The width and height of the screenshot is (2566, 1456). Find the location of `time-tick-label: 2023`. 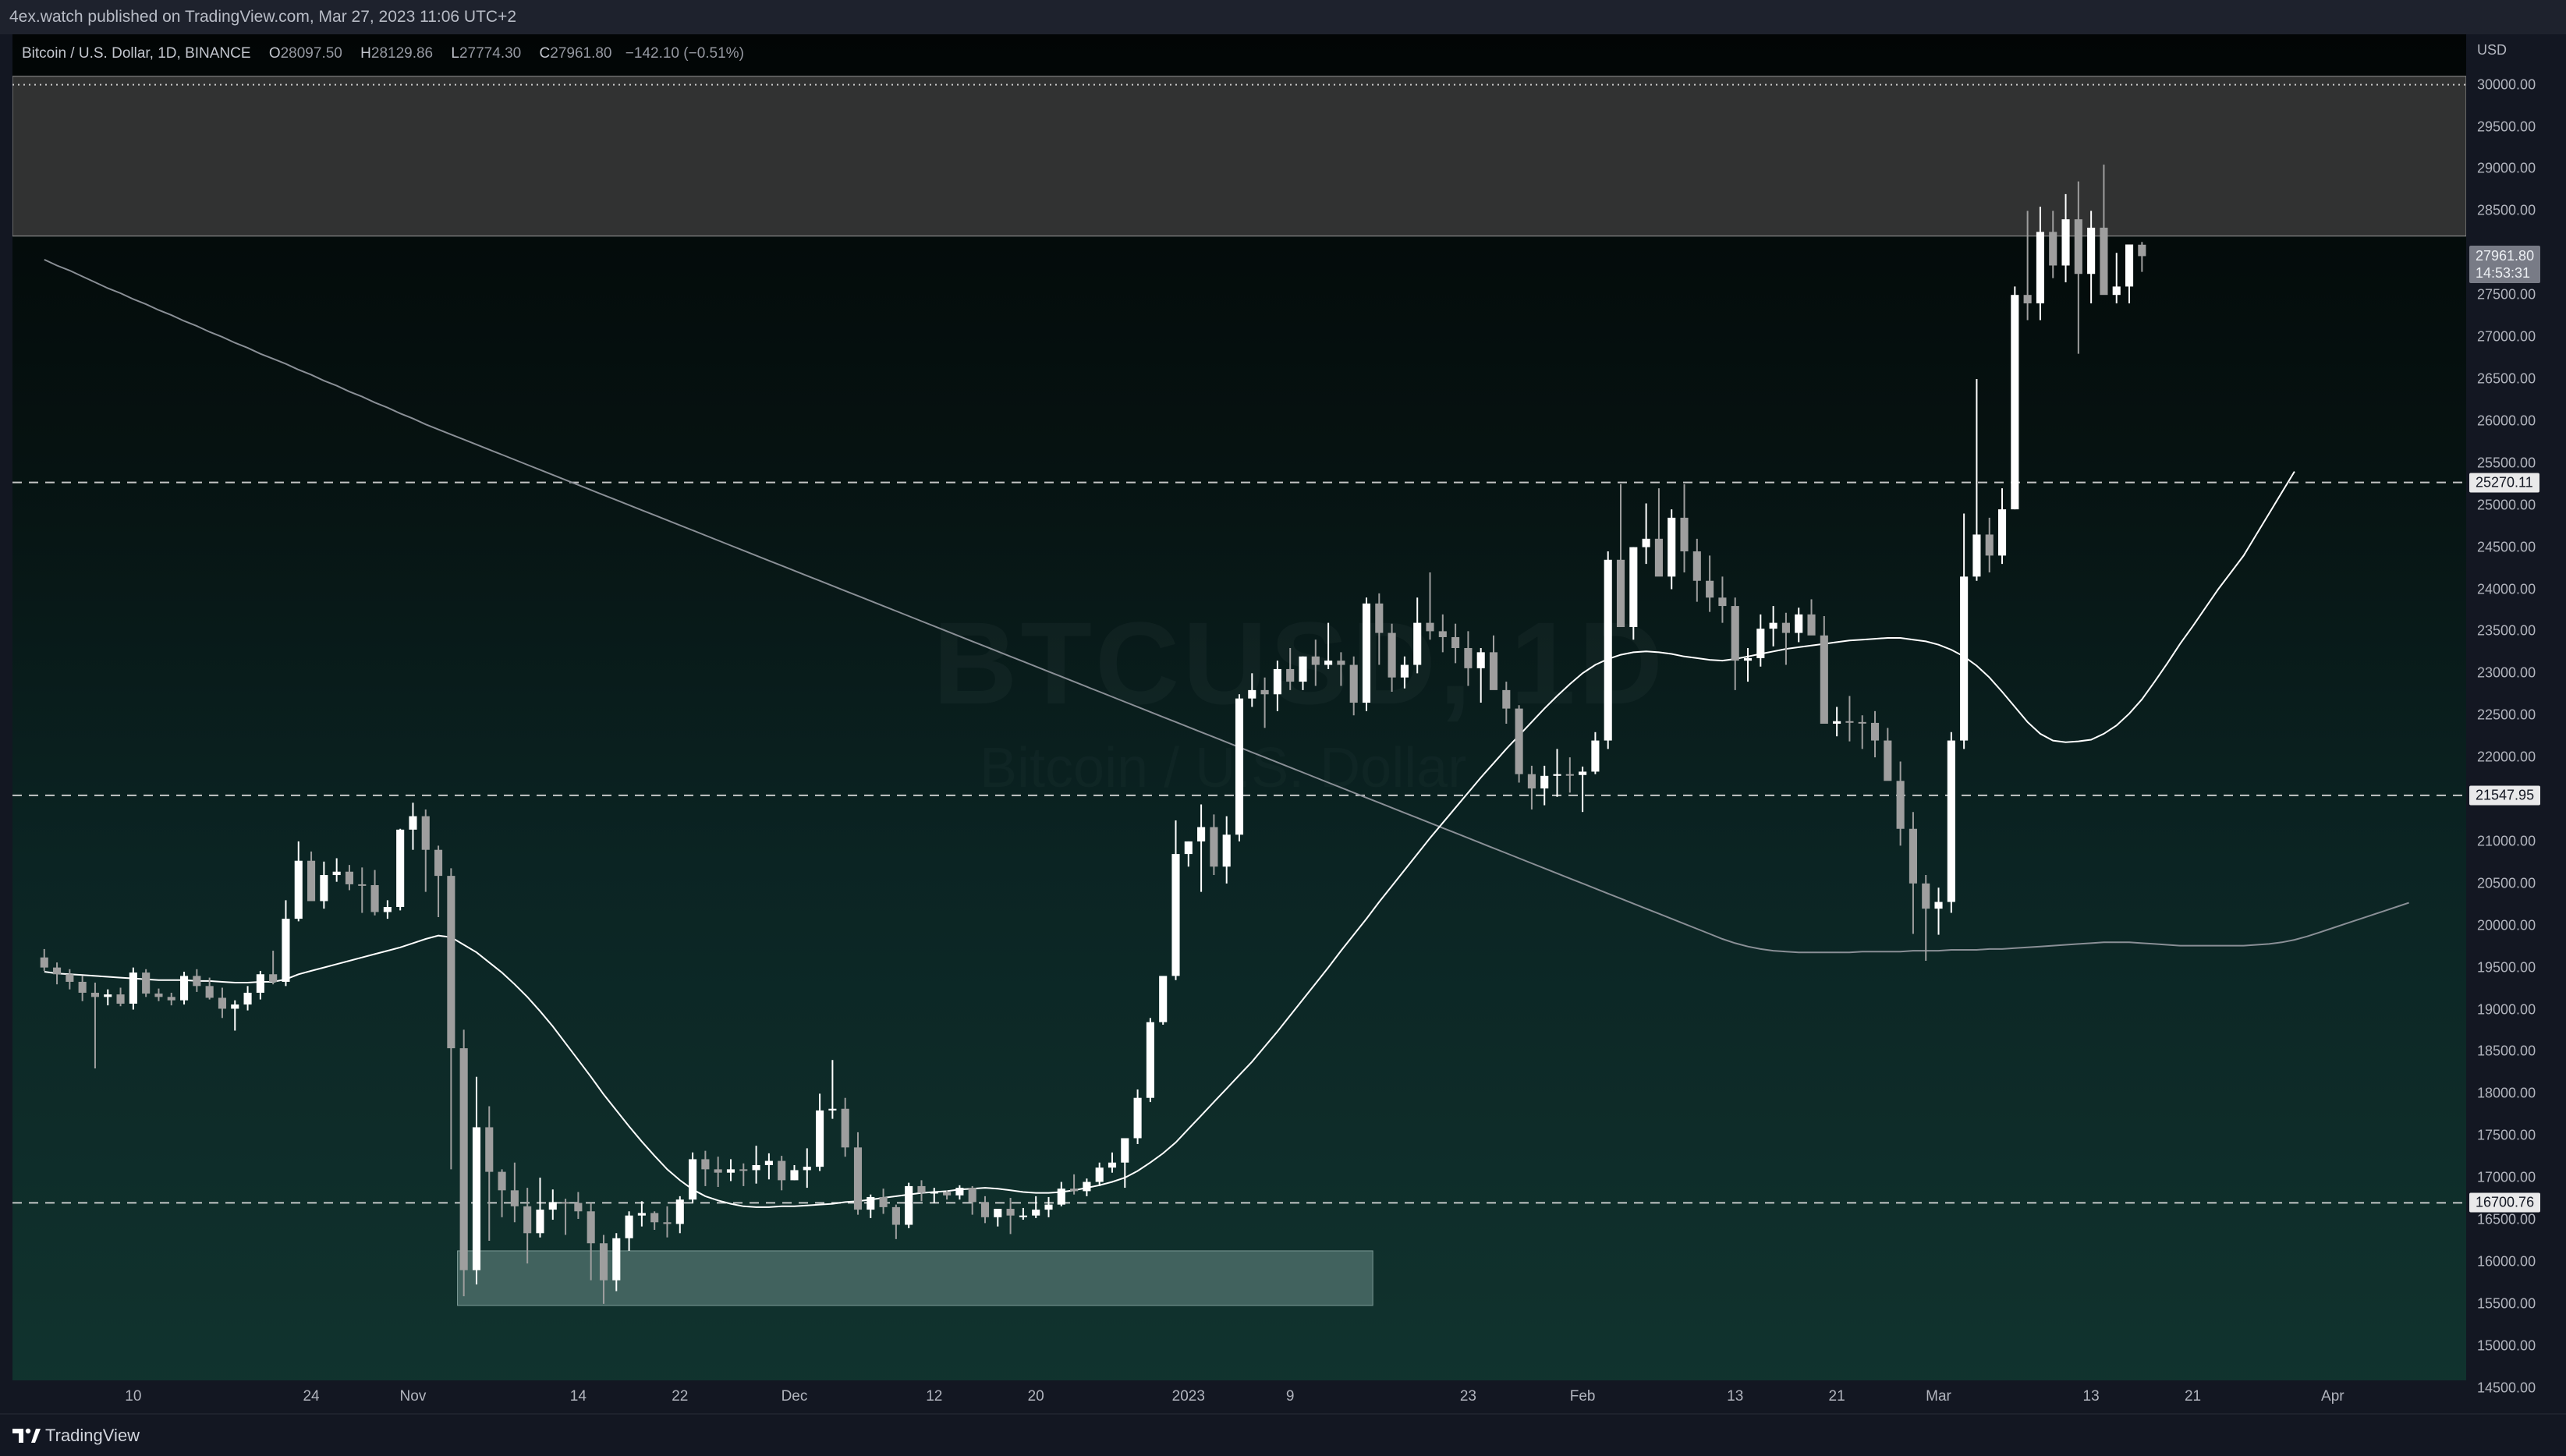

time-tick-label: 2023 is located at coordinates (1188, 1397).